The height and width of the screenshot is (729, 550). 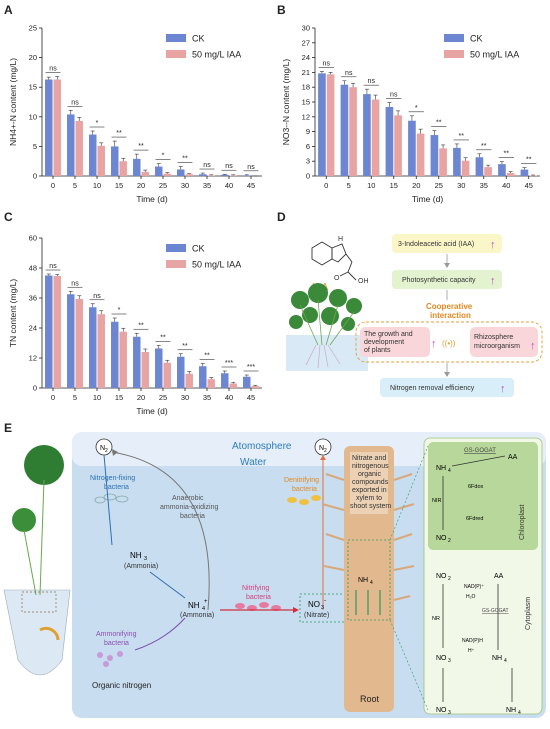 What do you see at coordinates (207, 185) in the screenshot?
I see `chart-a-x-tick-label: 35` at bounding box center [207, 185].